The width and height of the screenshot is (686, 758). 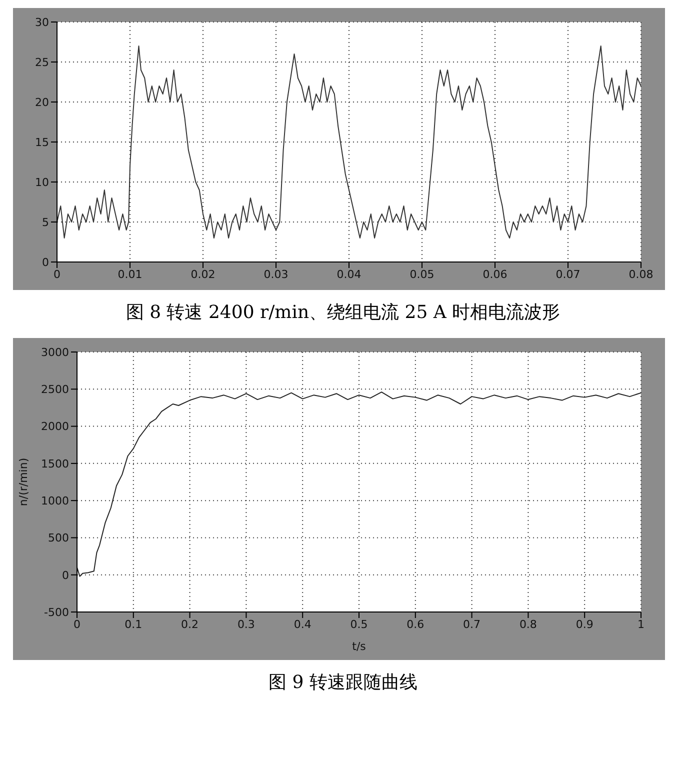 What do you see at coordinates (55, 501) in the screenshot?
I see `y-tick-label: 1000` at bounding box center [55, 501].